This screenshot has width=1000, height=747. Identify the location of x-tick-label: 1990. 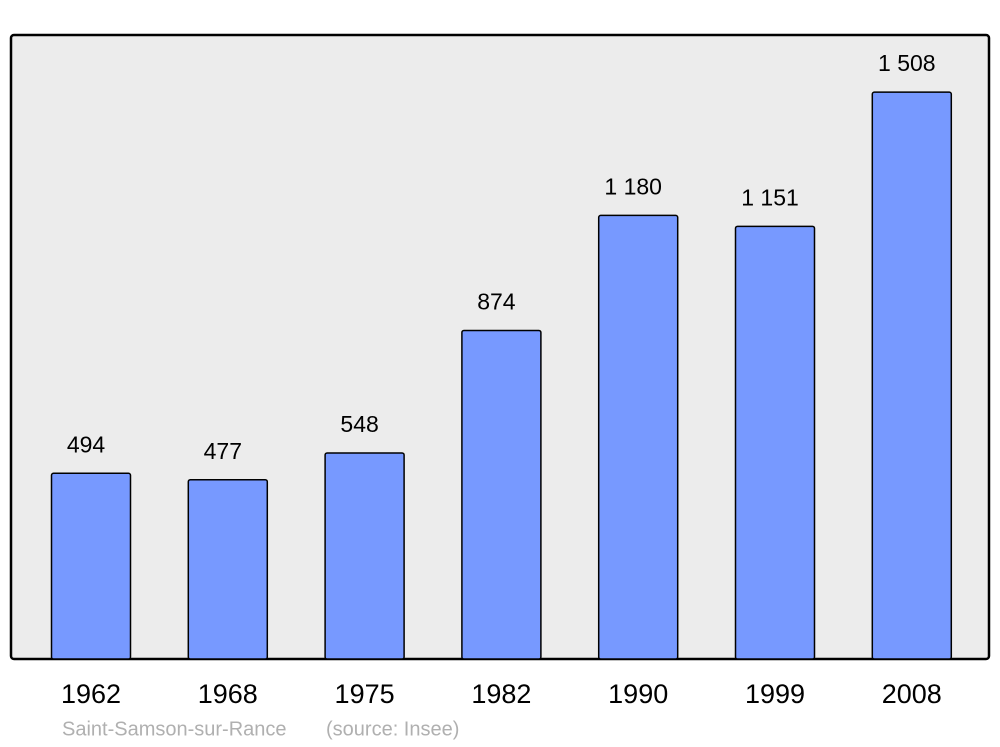
(638, 694).